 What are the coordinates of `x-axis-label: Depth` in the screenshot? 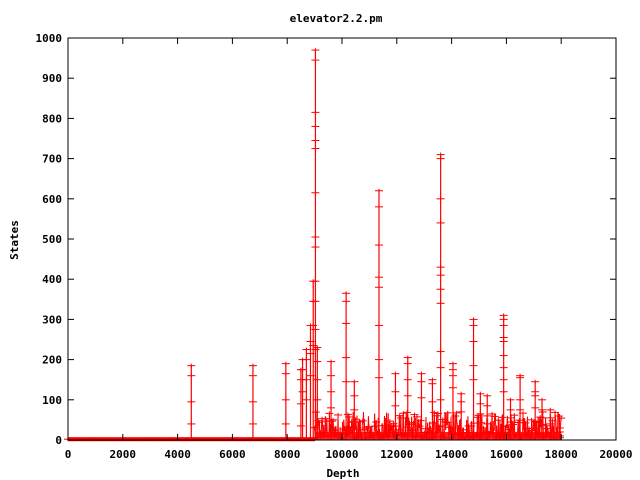 It's located at (342, 473).